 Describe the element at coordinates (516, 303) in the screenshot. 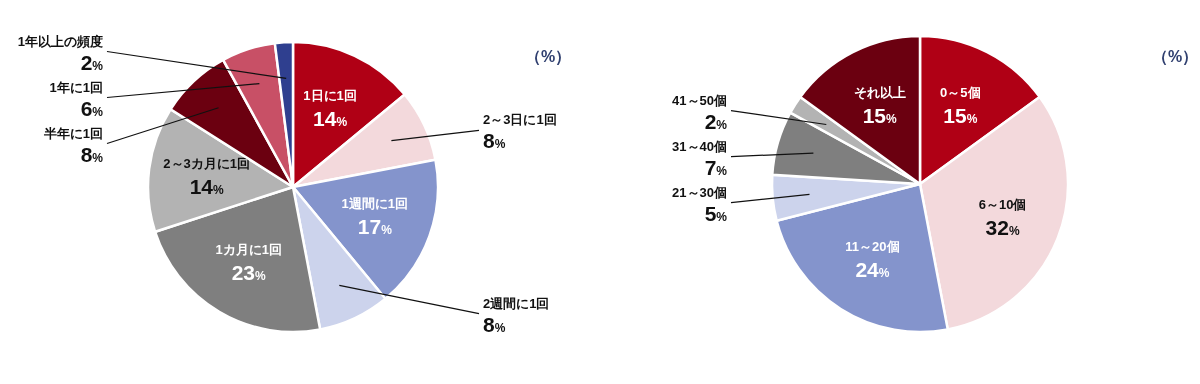

I see `slice-label: 2週間に1回` at that location.